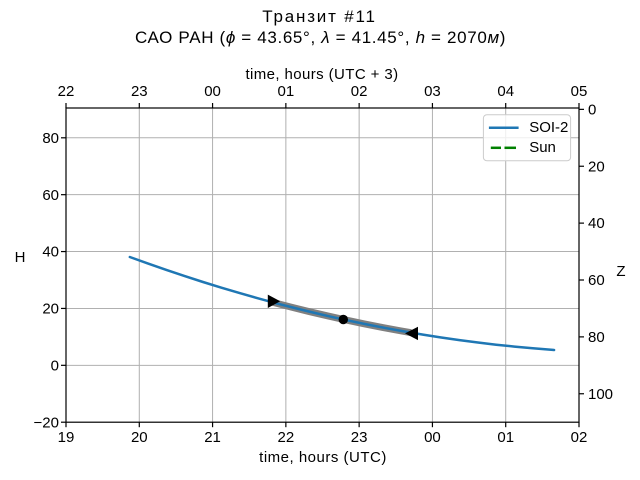 The image size is (640, 480). What do you see at coordinates (620, 271) in the screenshot?
I see `svg-text: Z` at bounding box center [620, 271].